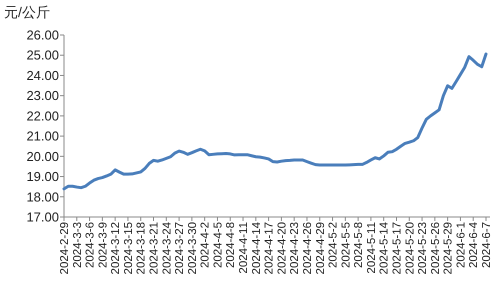  What do you see at coordinates (42, 35) in the screenshot?
I see `y-tick-label: 26.00` at bounding box center [42, 35].